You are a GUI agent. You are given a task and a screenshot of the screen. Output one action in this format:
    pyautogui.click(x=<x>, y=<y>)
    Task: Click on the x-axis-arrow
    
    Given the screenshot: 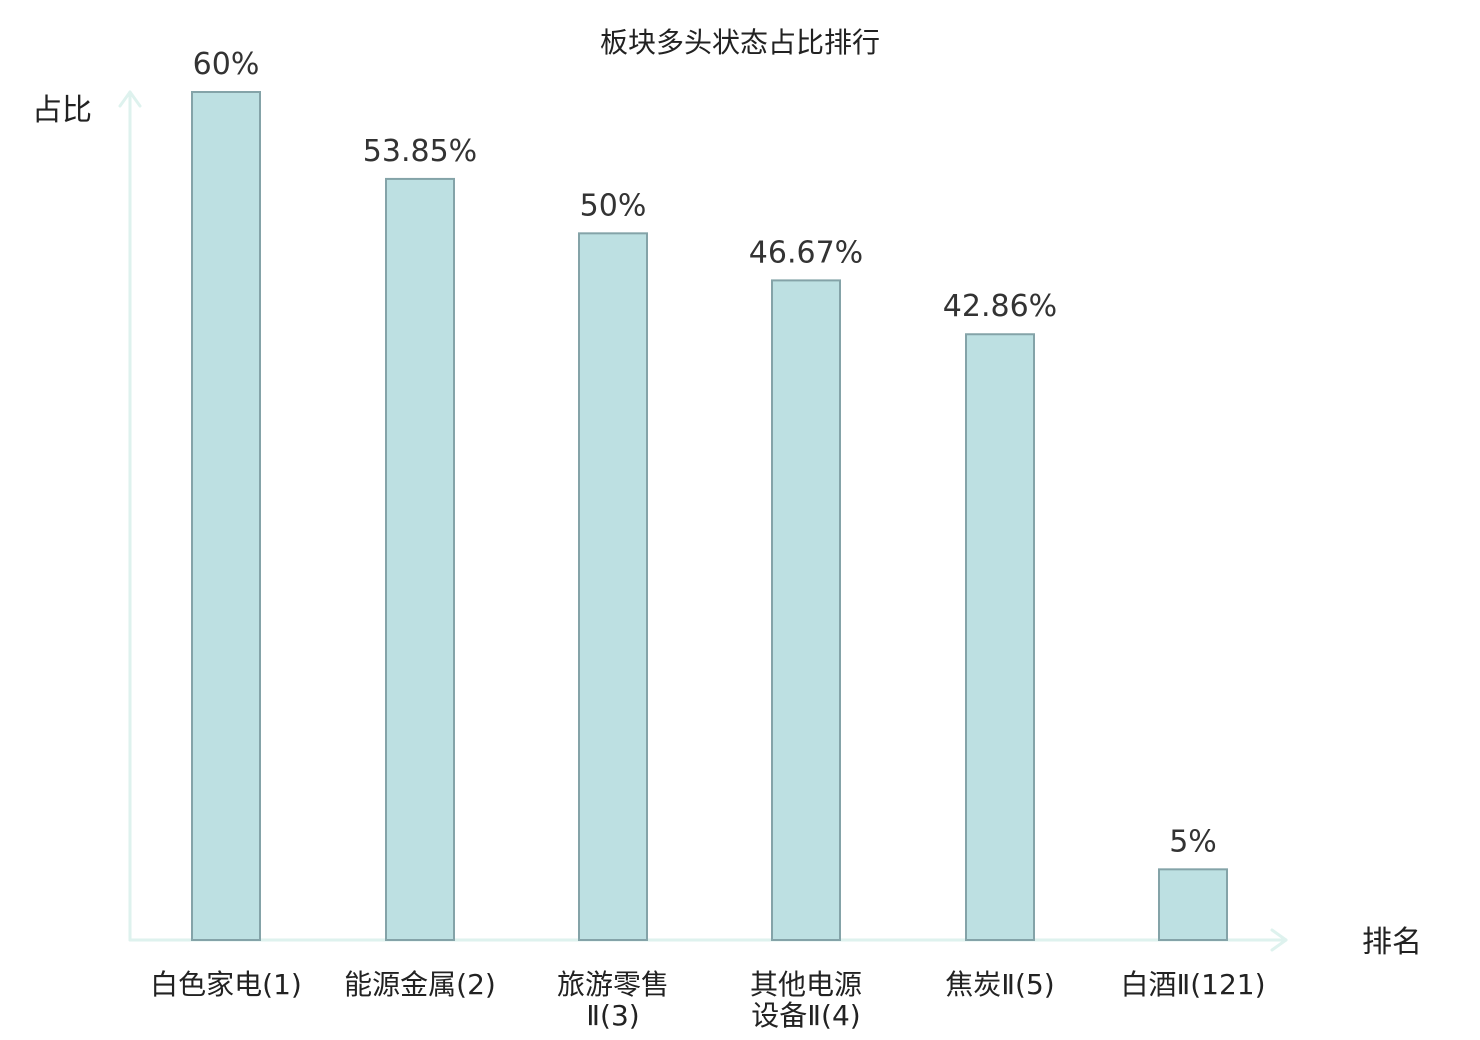 What is the action you would take?
    pyautogui.click(x=1279, y=940)
    